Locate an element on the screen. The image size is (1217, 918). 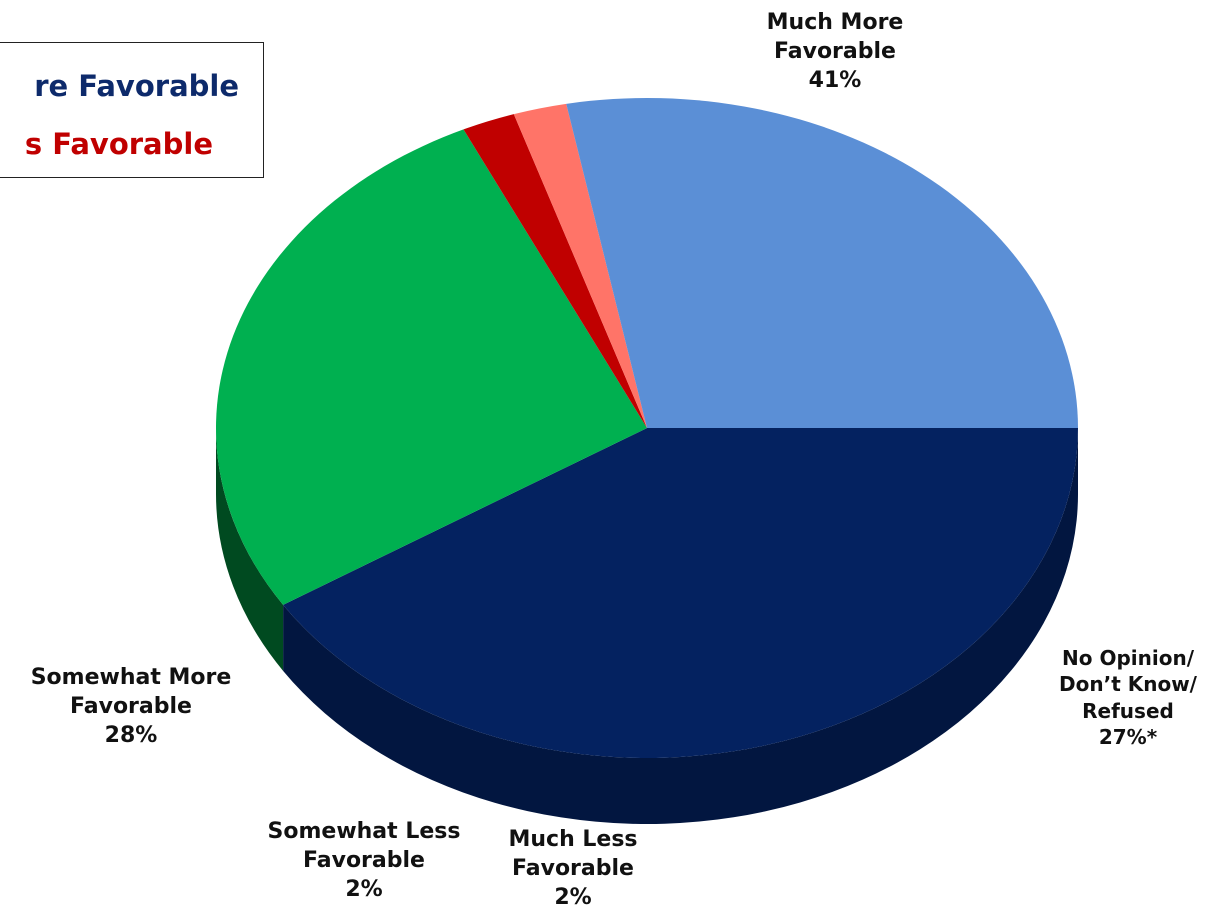
pie-slice-somewhat-less-favorable is located at coordinates (580, 265).